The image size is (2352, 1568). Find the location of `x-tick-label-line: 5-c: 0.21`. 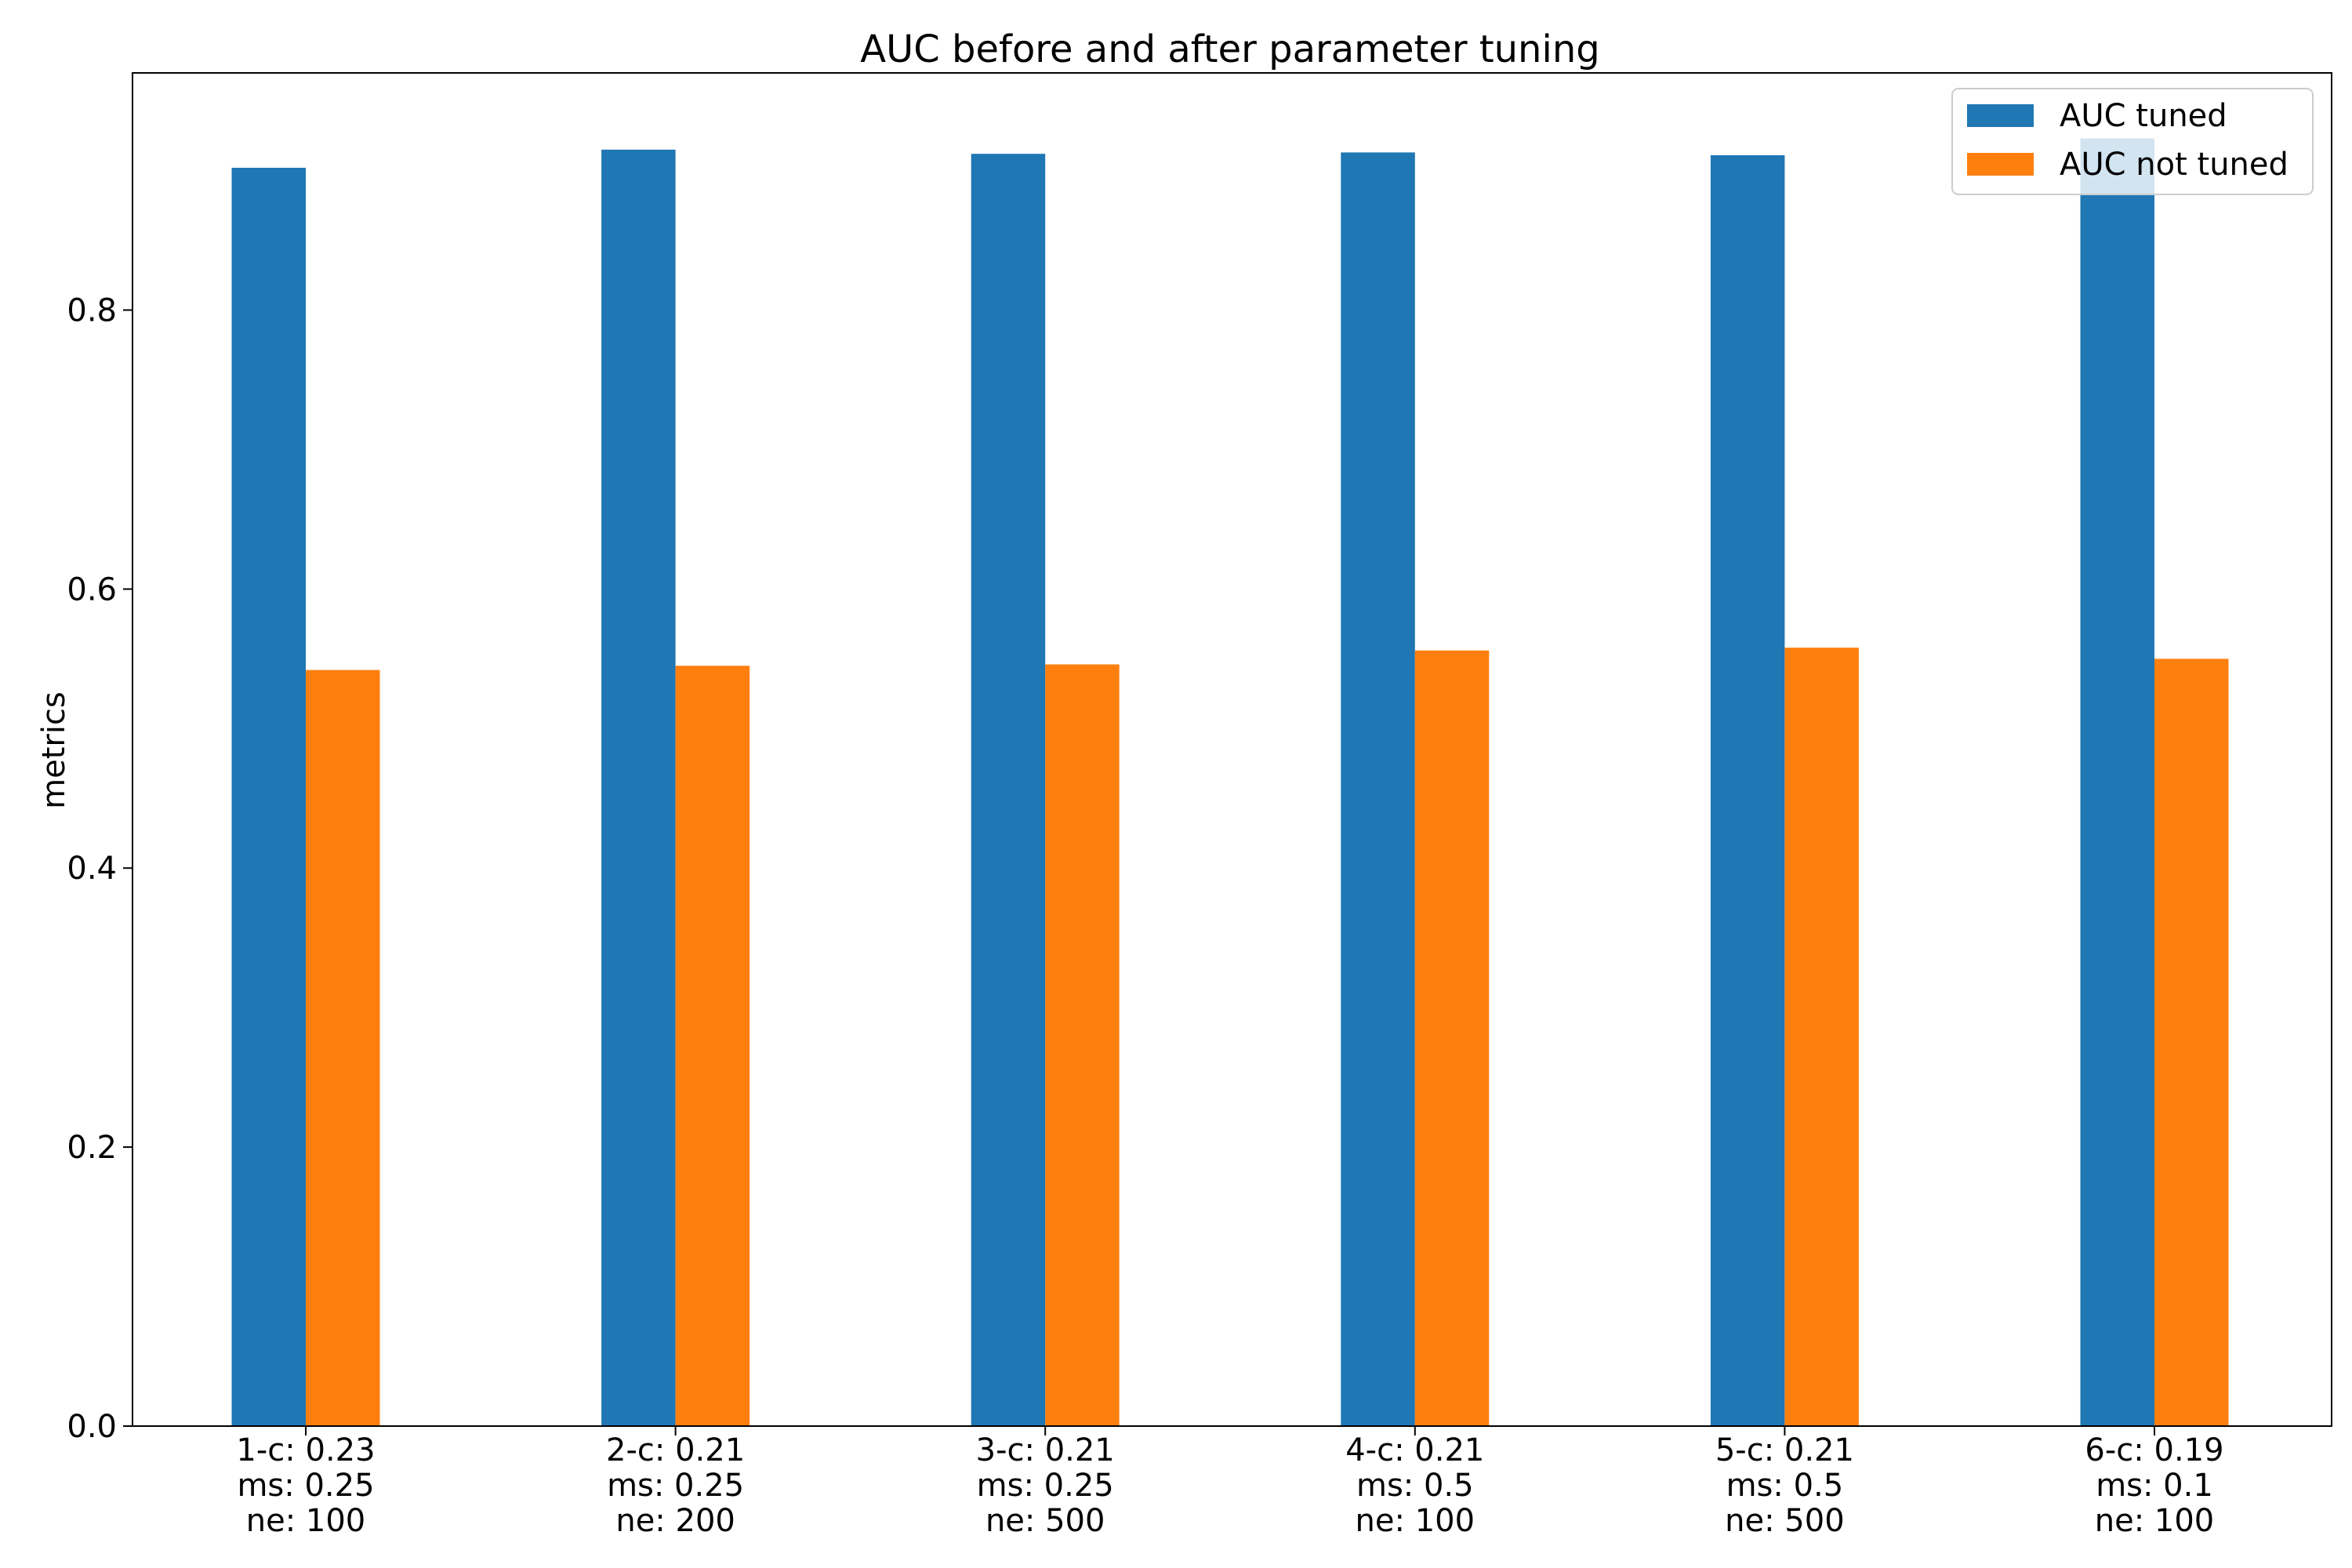

x-tick-label-line: 5-c: 0.21 is located at coordinates (1784, 1450).